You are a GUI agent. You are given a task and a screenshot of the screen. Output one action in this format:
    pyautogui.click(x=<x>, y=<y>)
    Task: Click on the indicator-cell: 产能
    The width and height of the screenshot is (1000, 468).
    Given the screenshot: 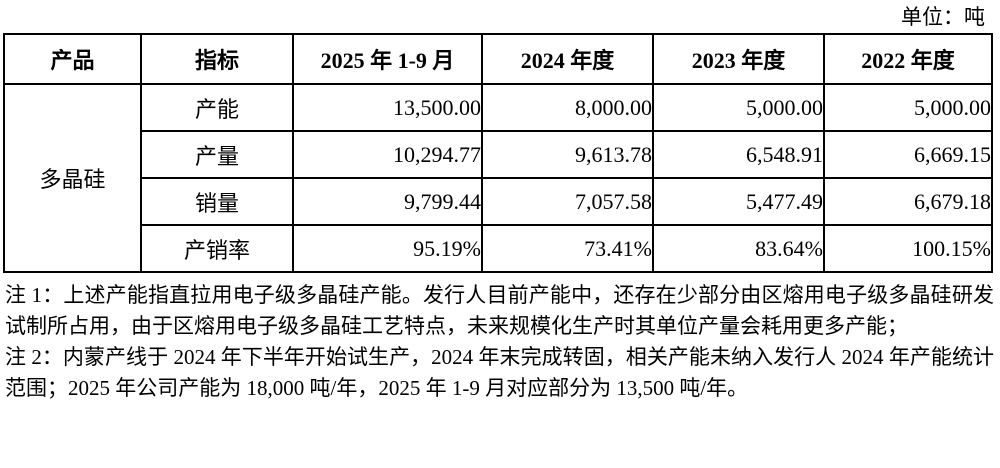 What is the action you would take?
    pyautogui.click(x=217, y=107)
    